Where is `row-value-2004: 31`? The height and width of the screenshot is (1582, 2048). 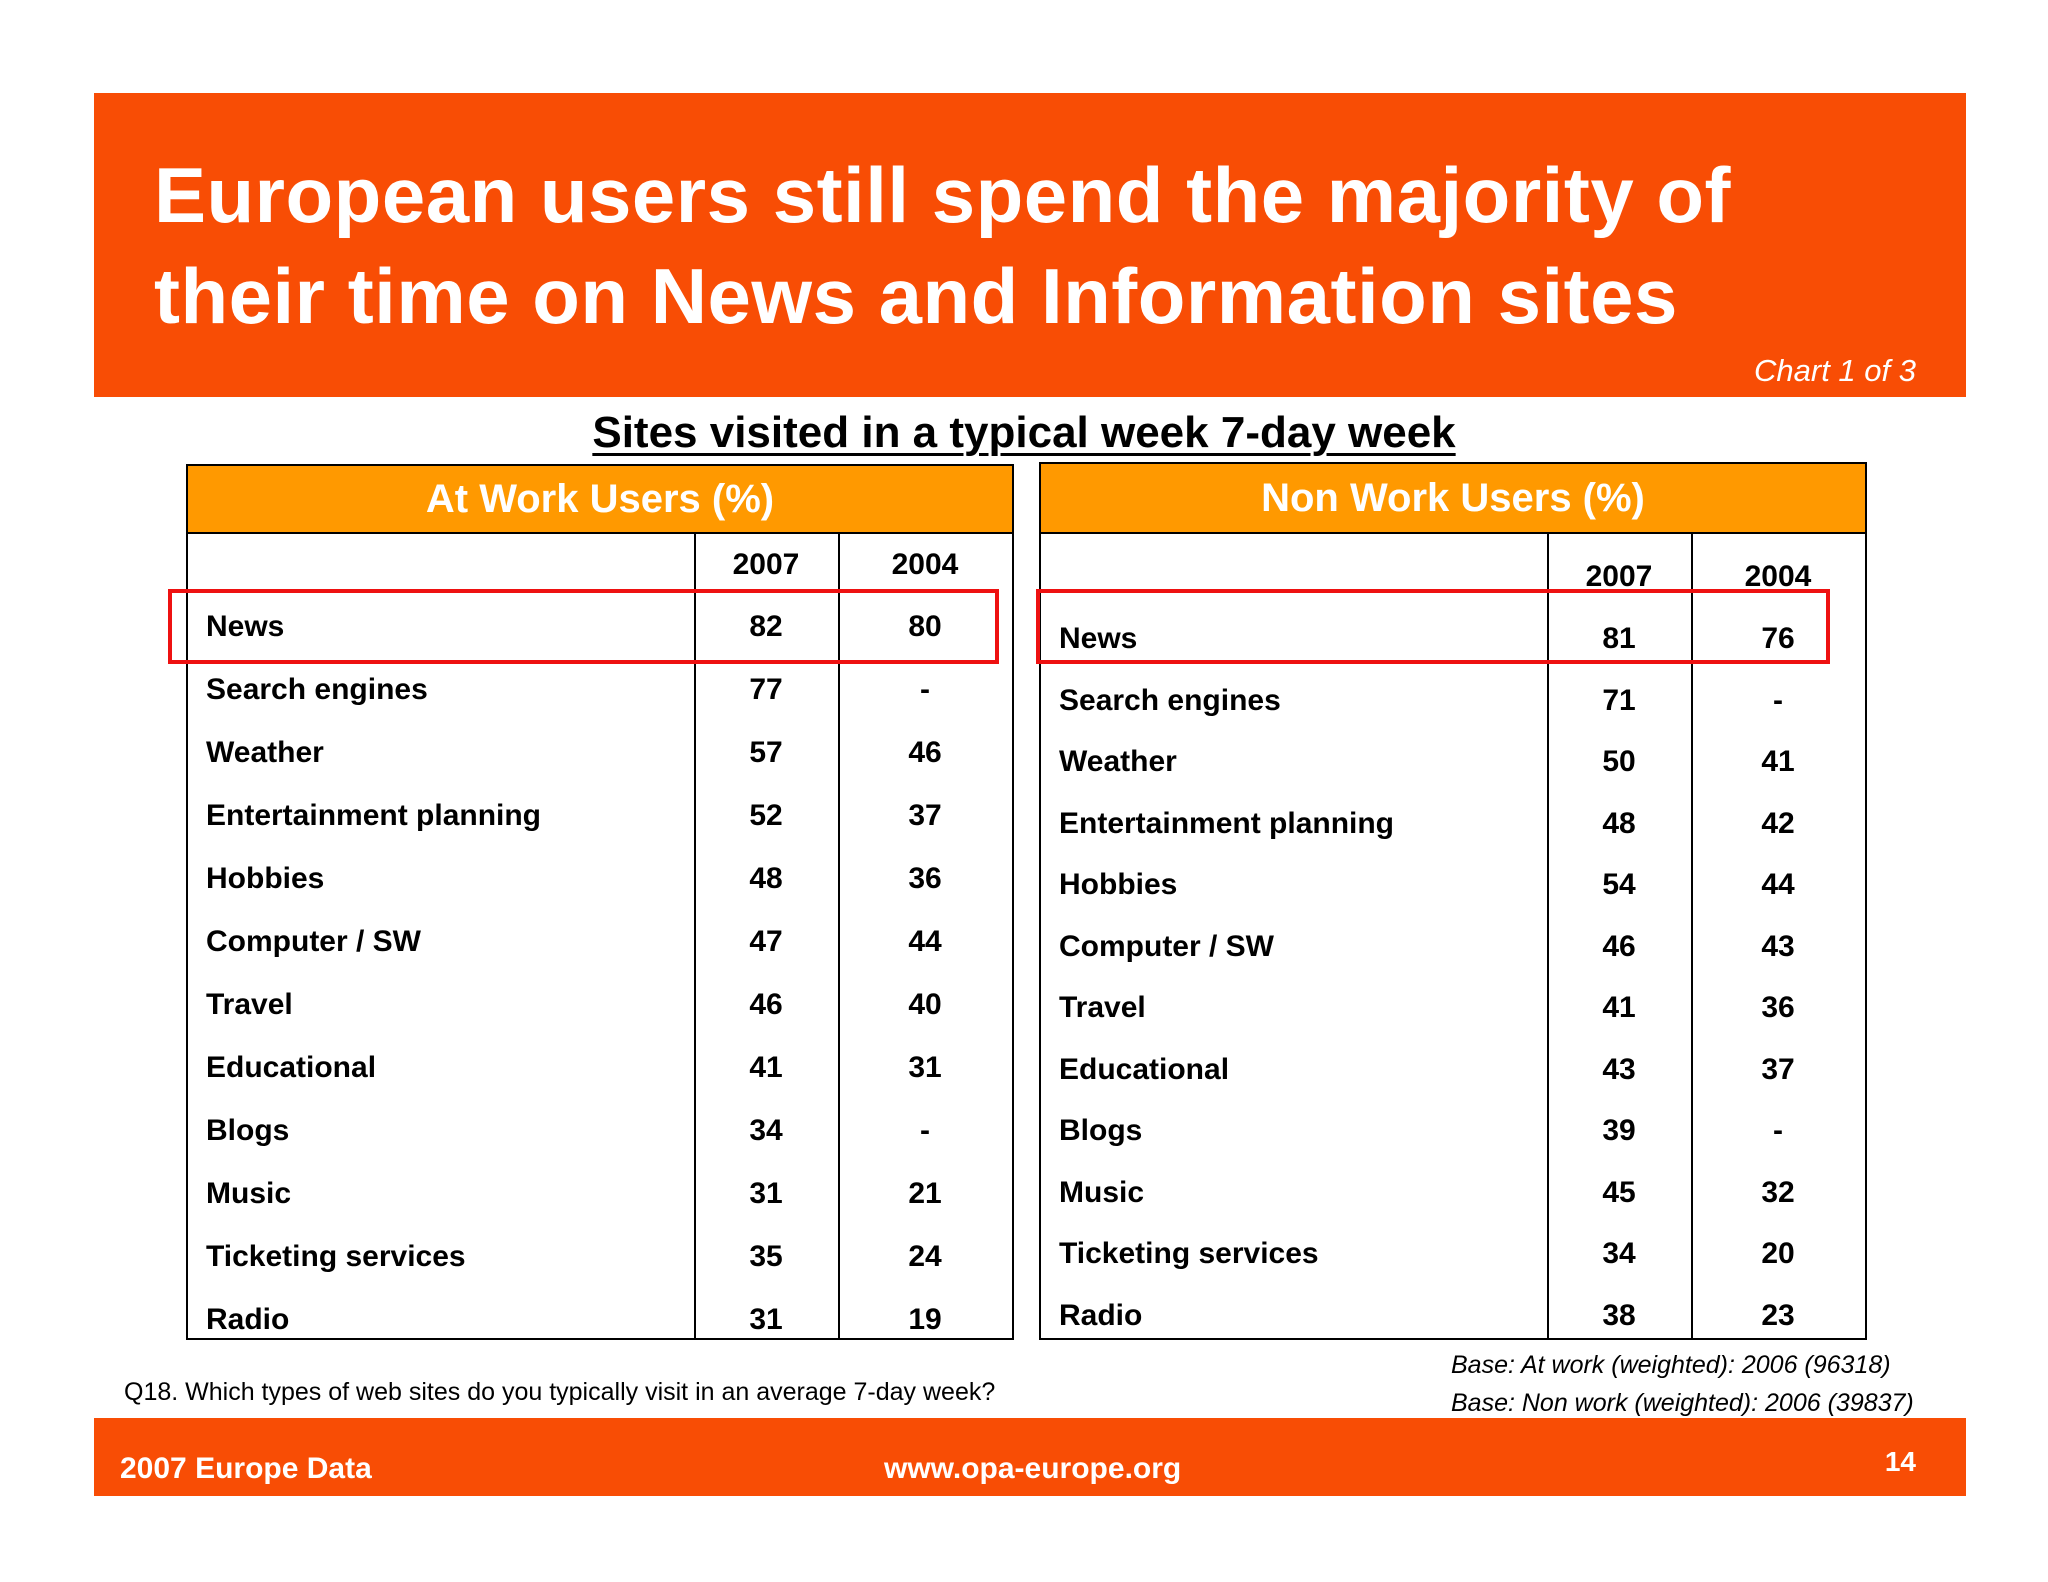
row-value-2004: 31 is located at coordinates (925, 1067).